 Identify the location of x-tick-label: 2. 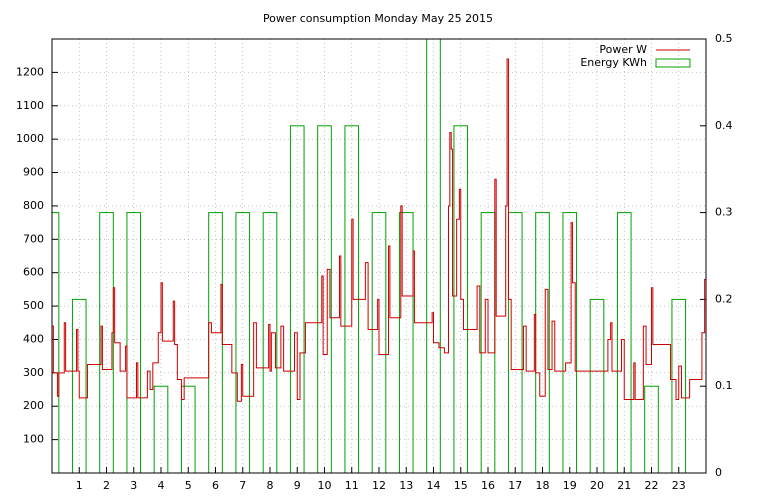
(106, 485).